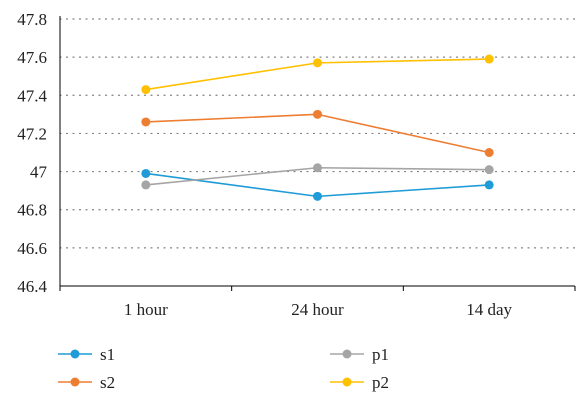  Describe the element at coordinates (32, 57) in the screenshot. I see `y-tick-label: 47.6` at that location.